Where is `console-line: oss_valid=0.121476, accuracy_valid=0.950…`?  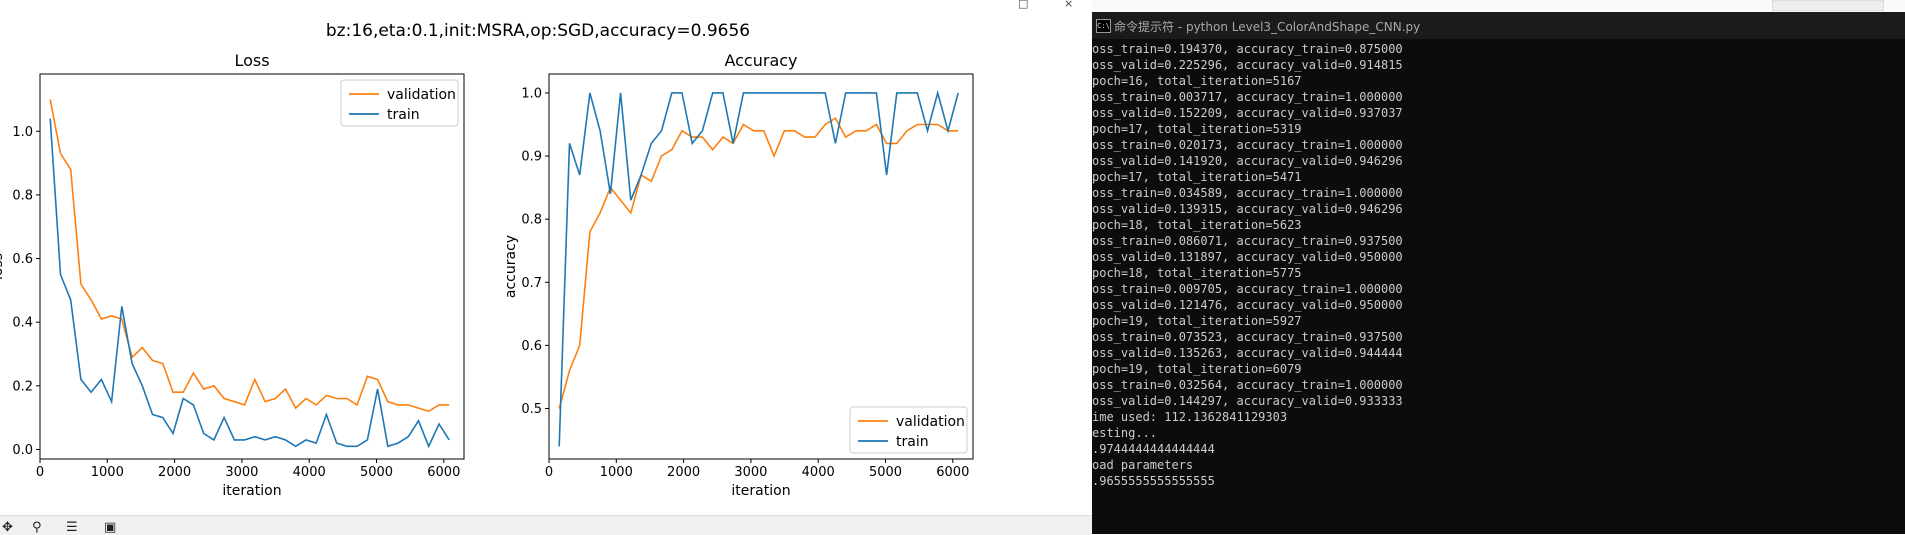 console-line: oss_valid=0.121476, accuracy_valid=0.950… is located at coordinates (1247, 305).